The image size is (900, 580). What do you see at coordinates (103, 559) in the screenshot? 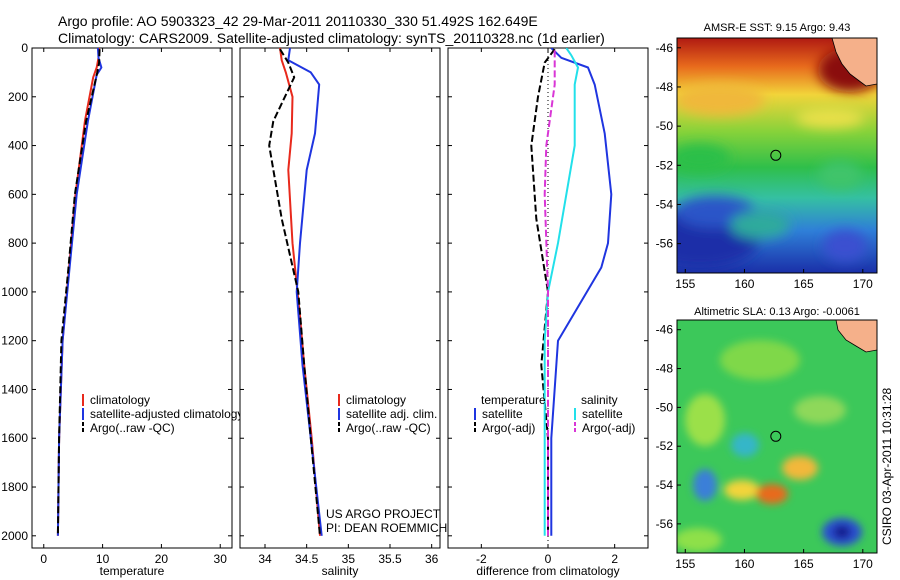
I see `x-tick-label: 10` at bounding box center [103, 559].